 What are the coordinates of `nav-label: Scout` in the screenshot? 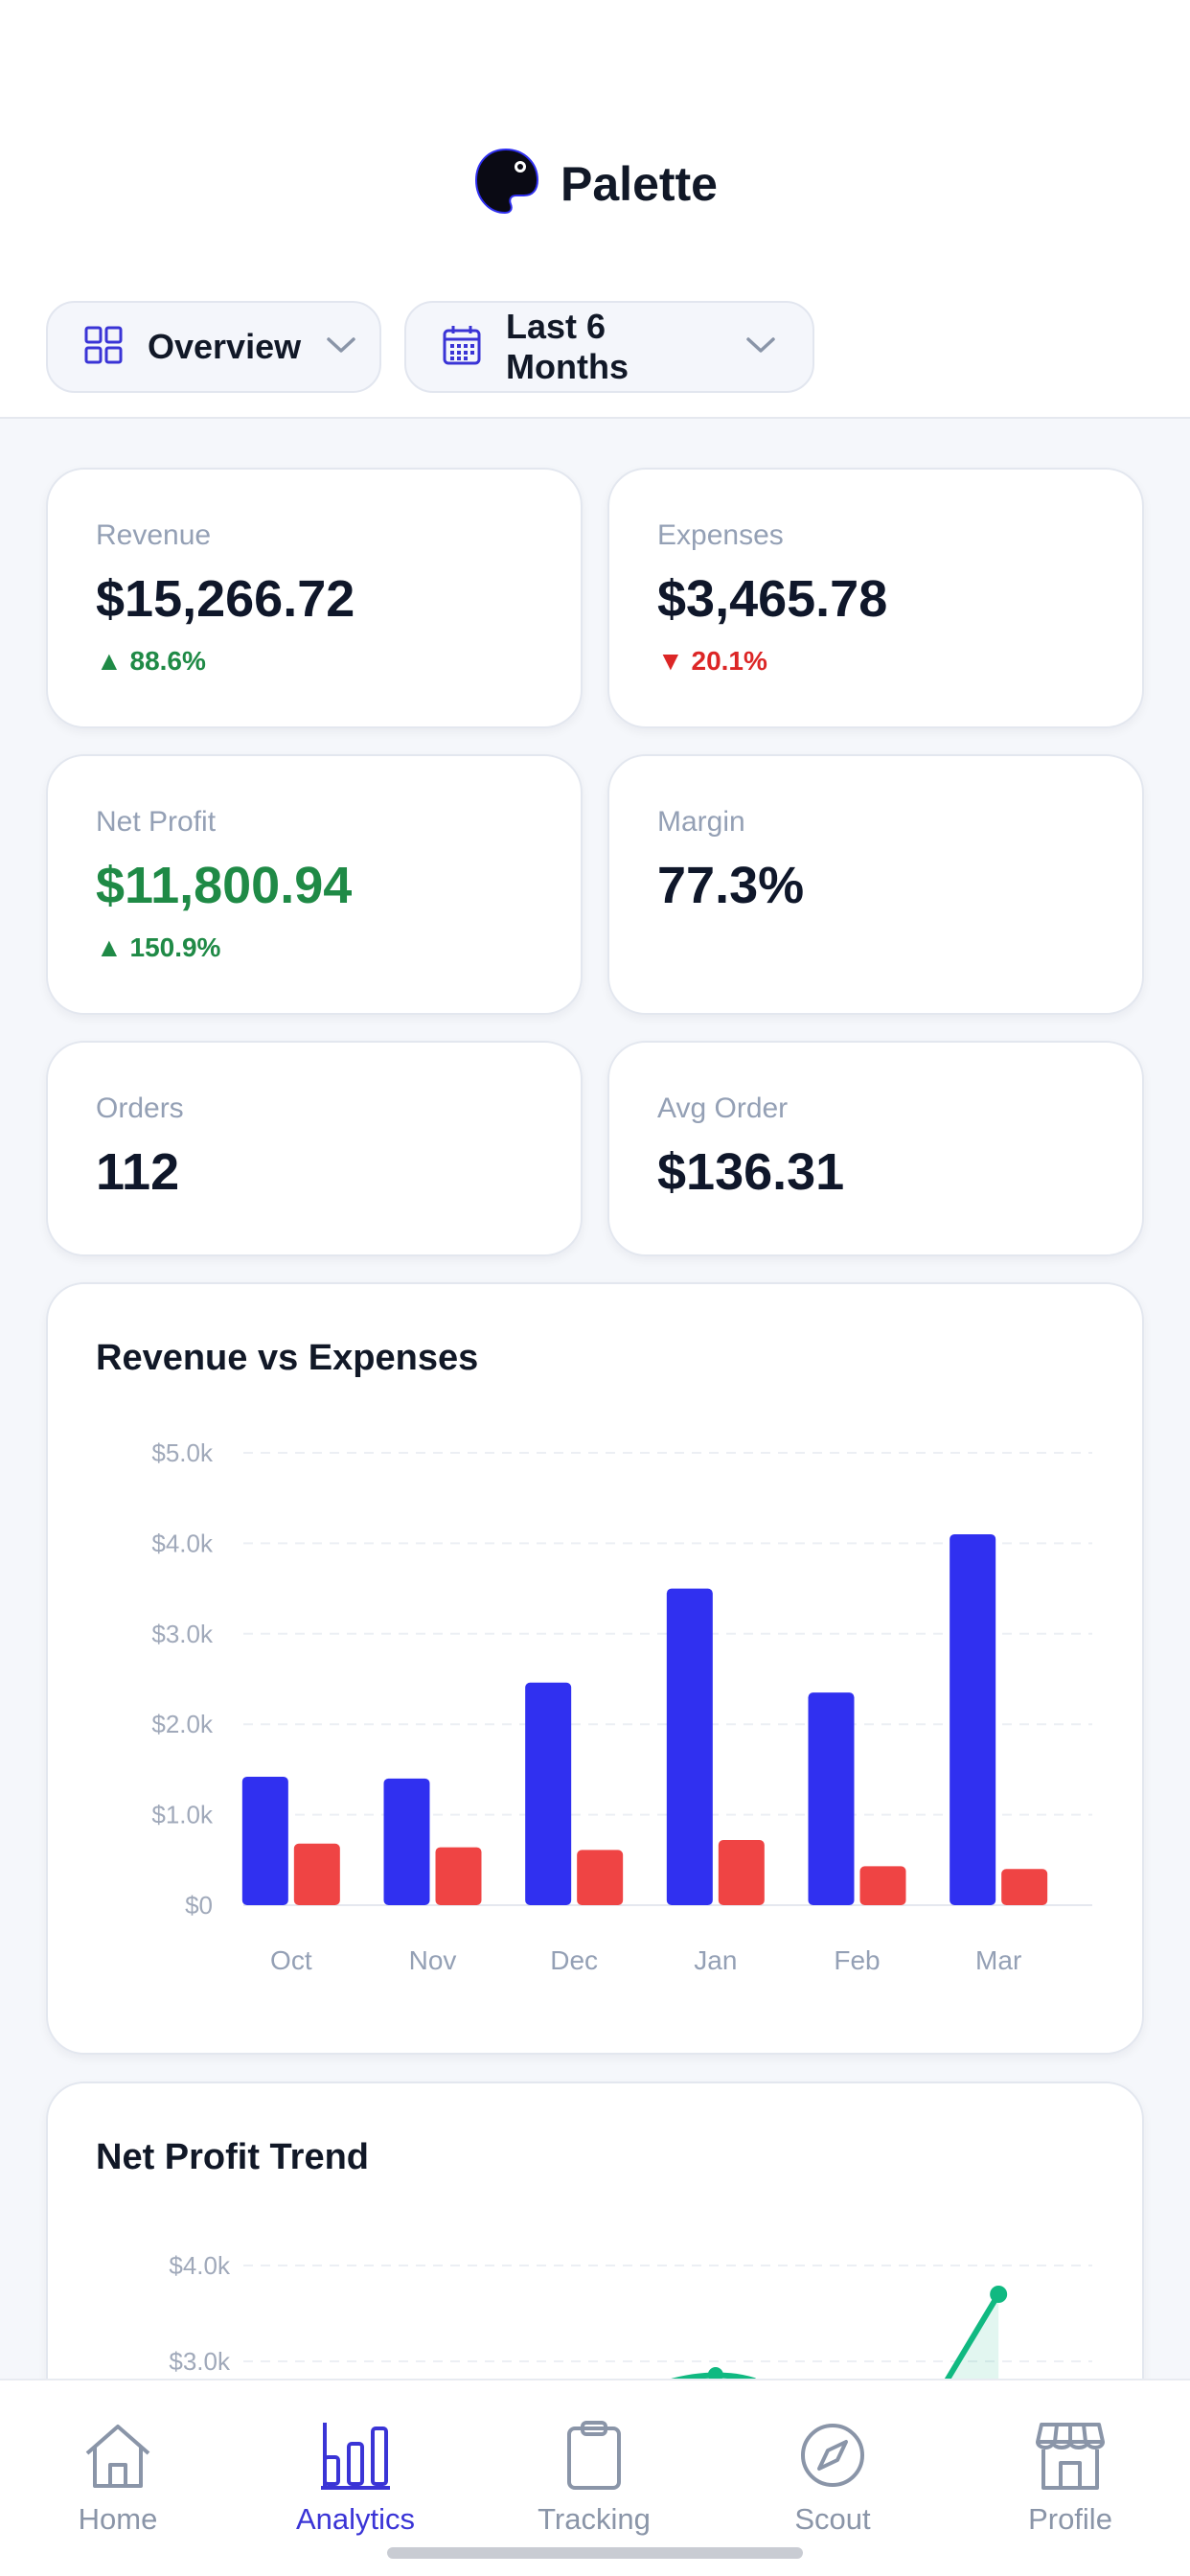 It's located at (833, 2519).